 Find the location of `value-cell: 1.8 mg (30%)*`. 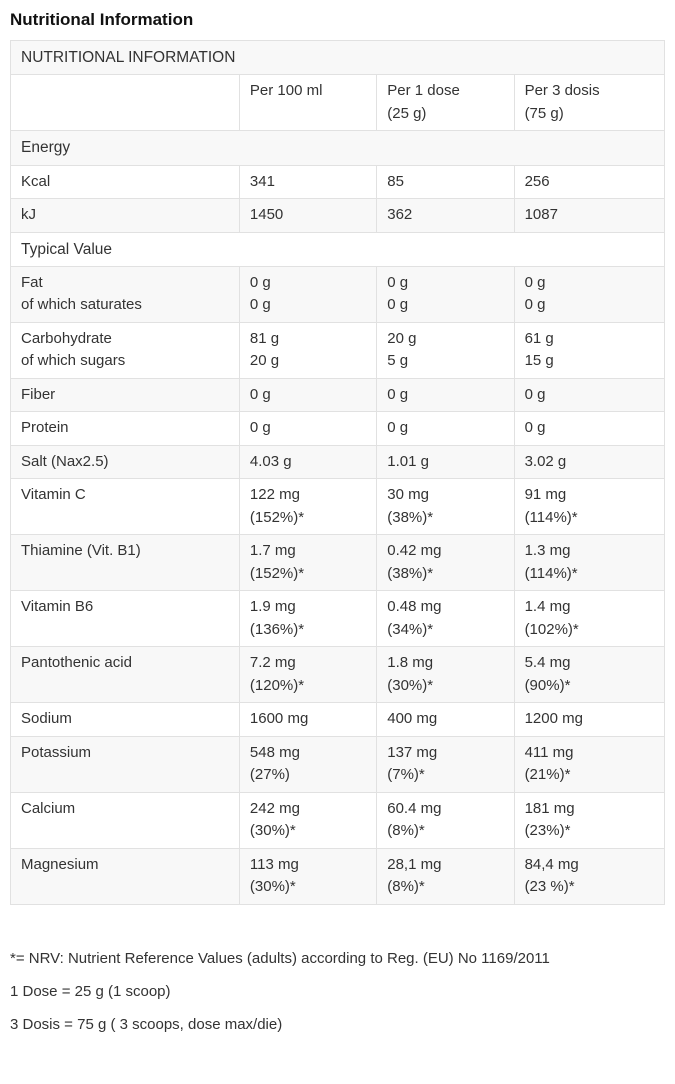

value-cell: 1.8 mg (30%)* is located at coordinates (445, 675).